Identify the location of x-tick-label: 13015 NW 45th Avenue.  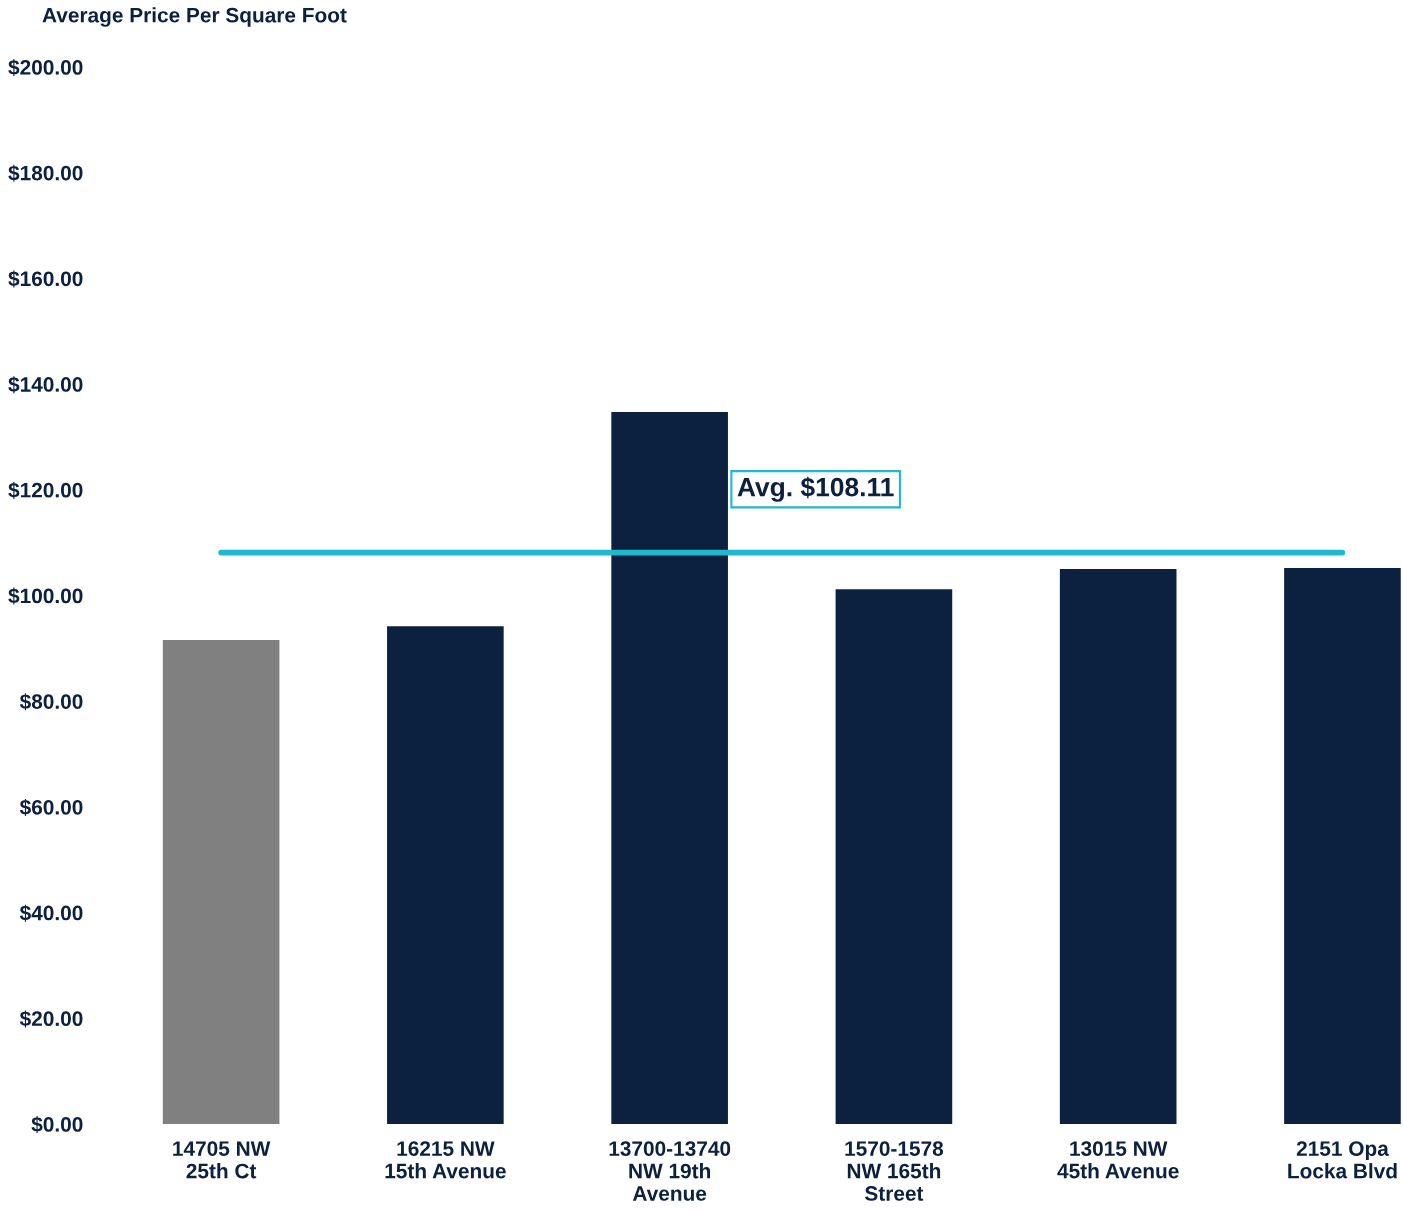
(1118, 1160).